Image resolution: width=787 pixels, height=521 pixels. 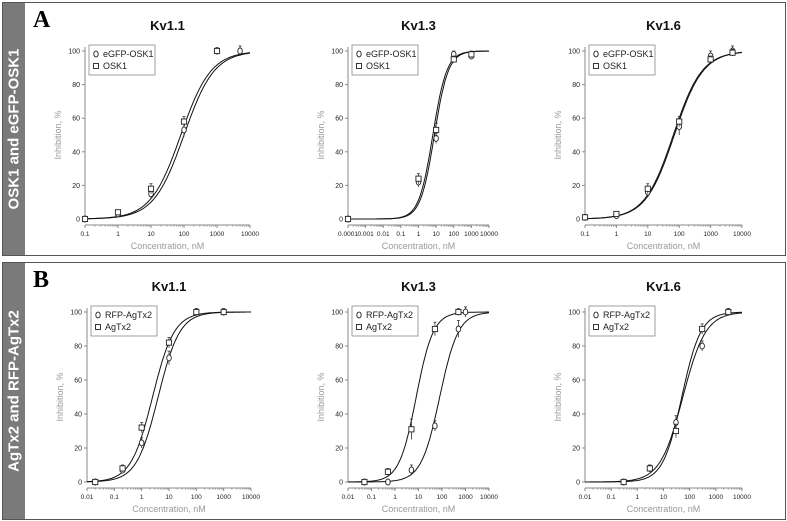 What do you see at coordinates (365, 234) in the screenshot?
I see `x-tick-label: 0.001` at bounding box center [365, 234].